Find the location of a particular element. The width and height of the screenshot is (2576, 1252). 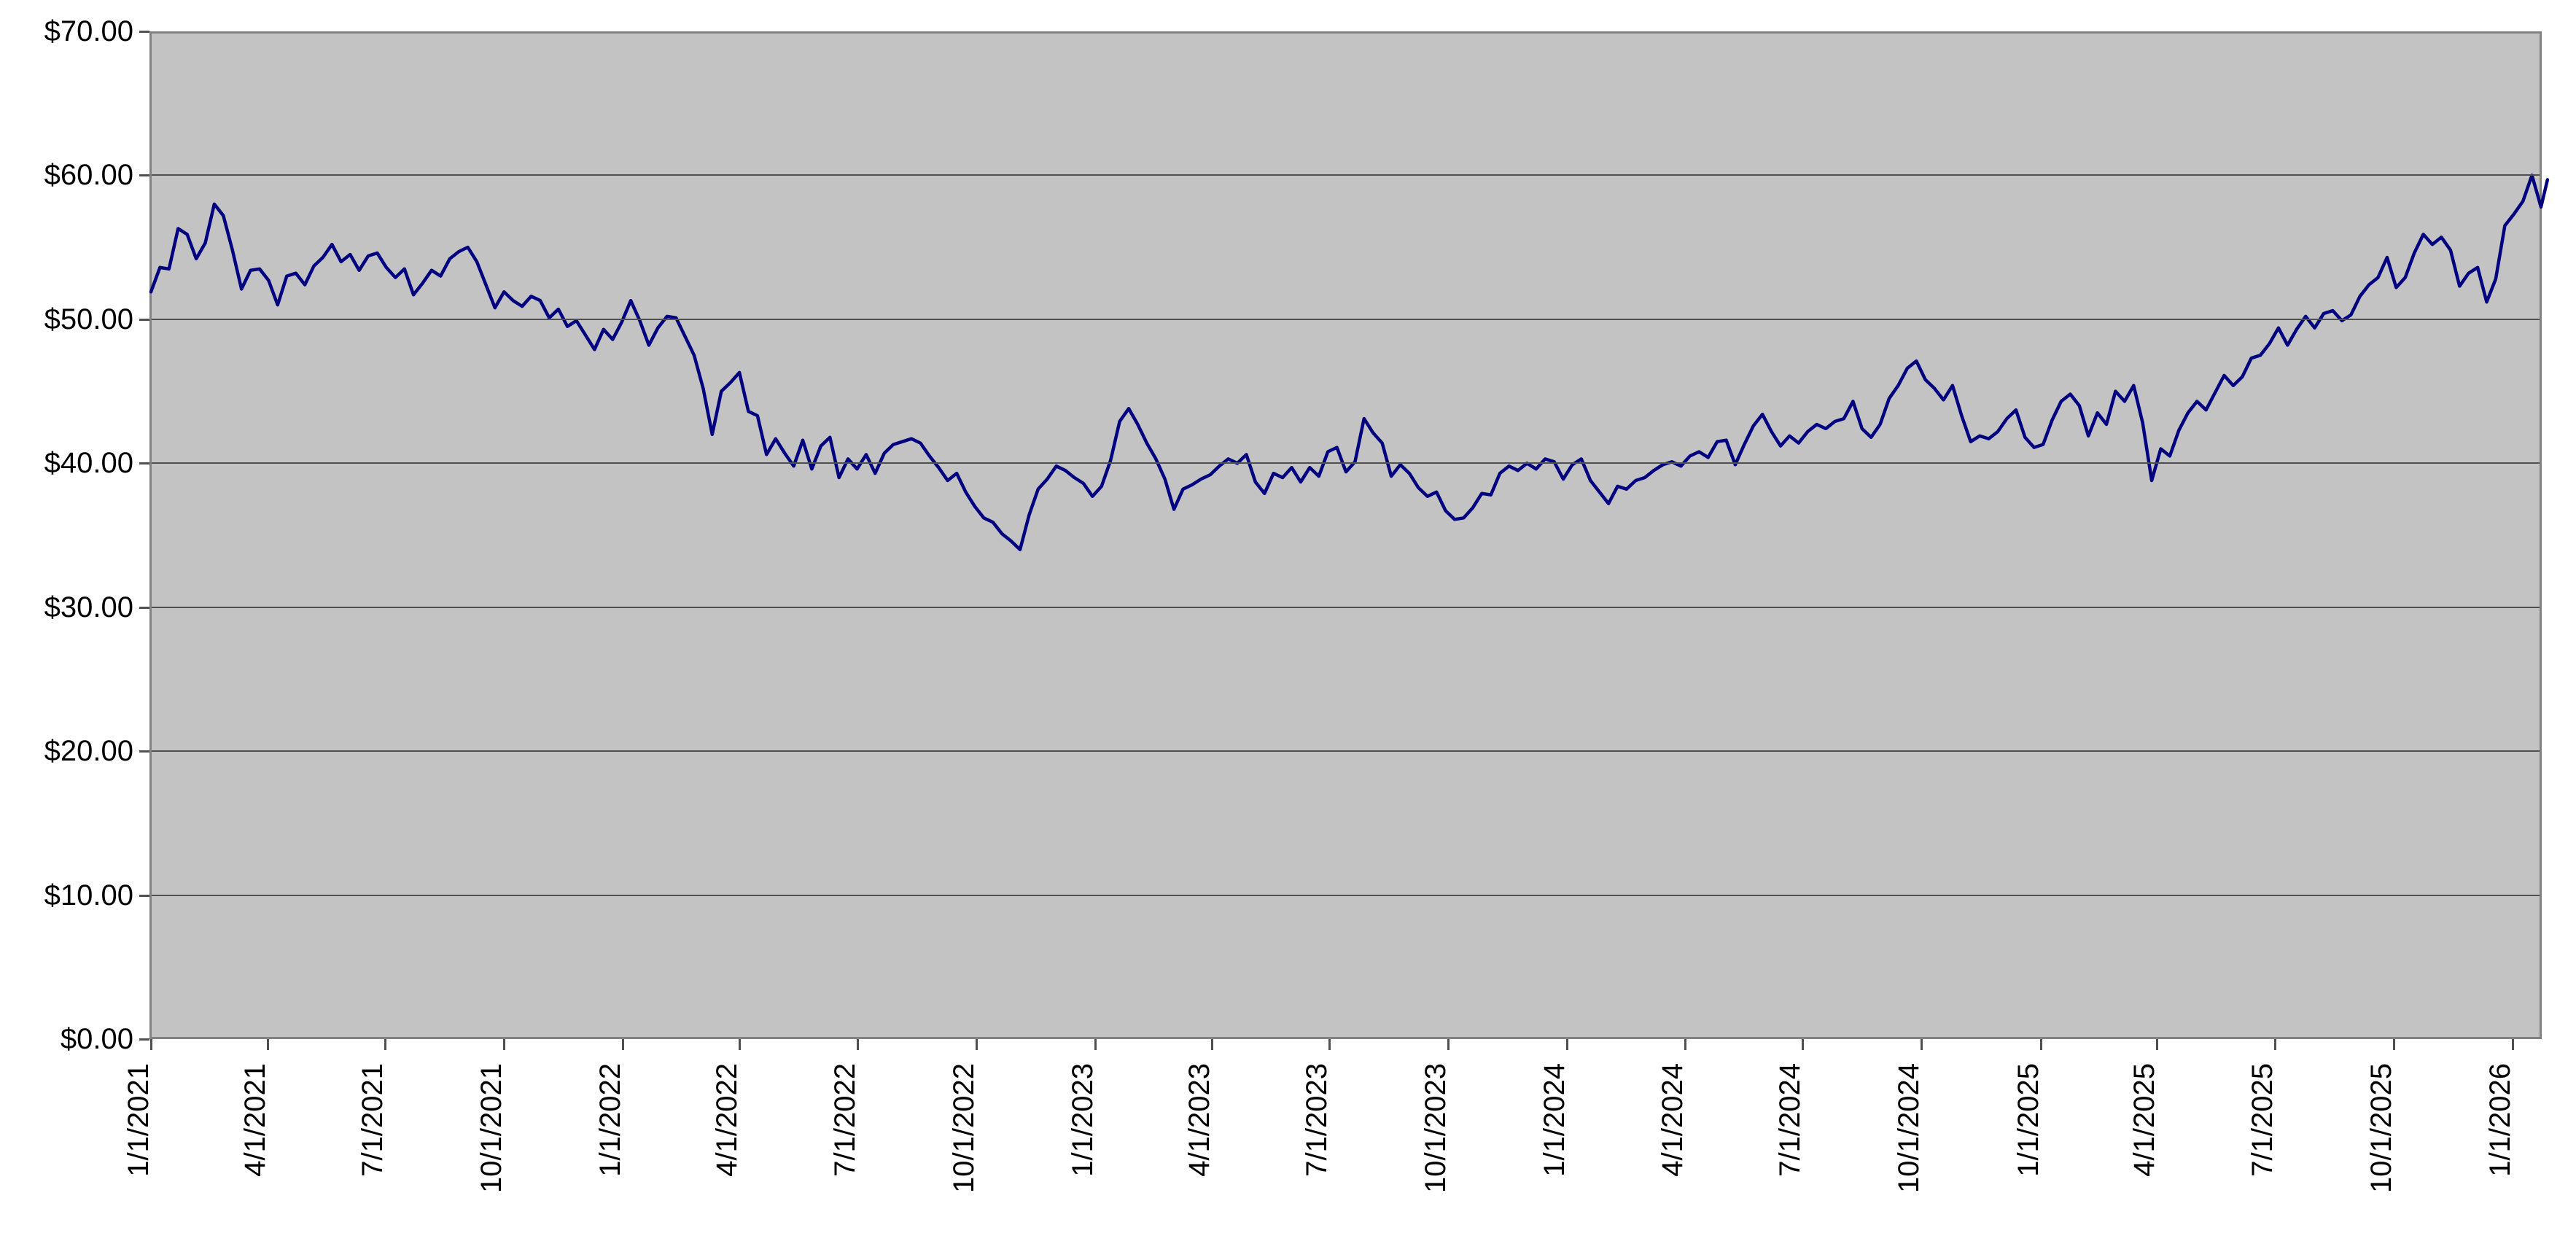

x-axis-label-5: 4/1/2022 is located at coordinates (727, 1120).